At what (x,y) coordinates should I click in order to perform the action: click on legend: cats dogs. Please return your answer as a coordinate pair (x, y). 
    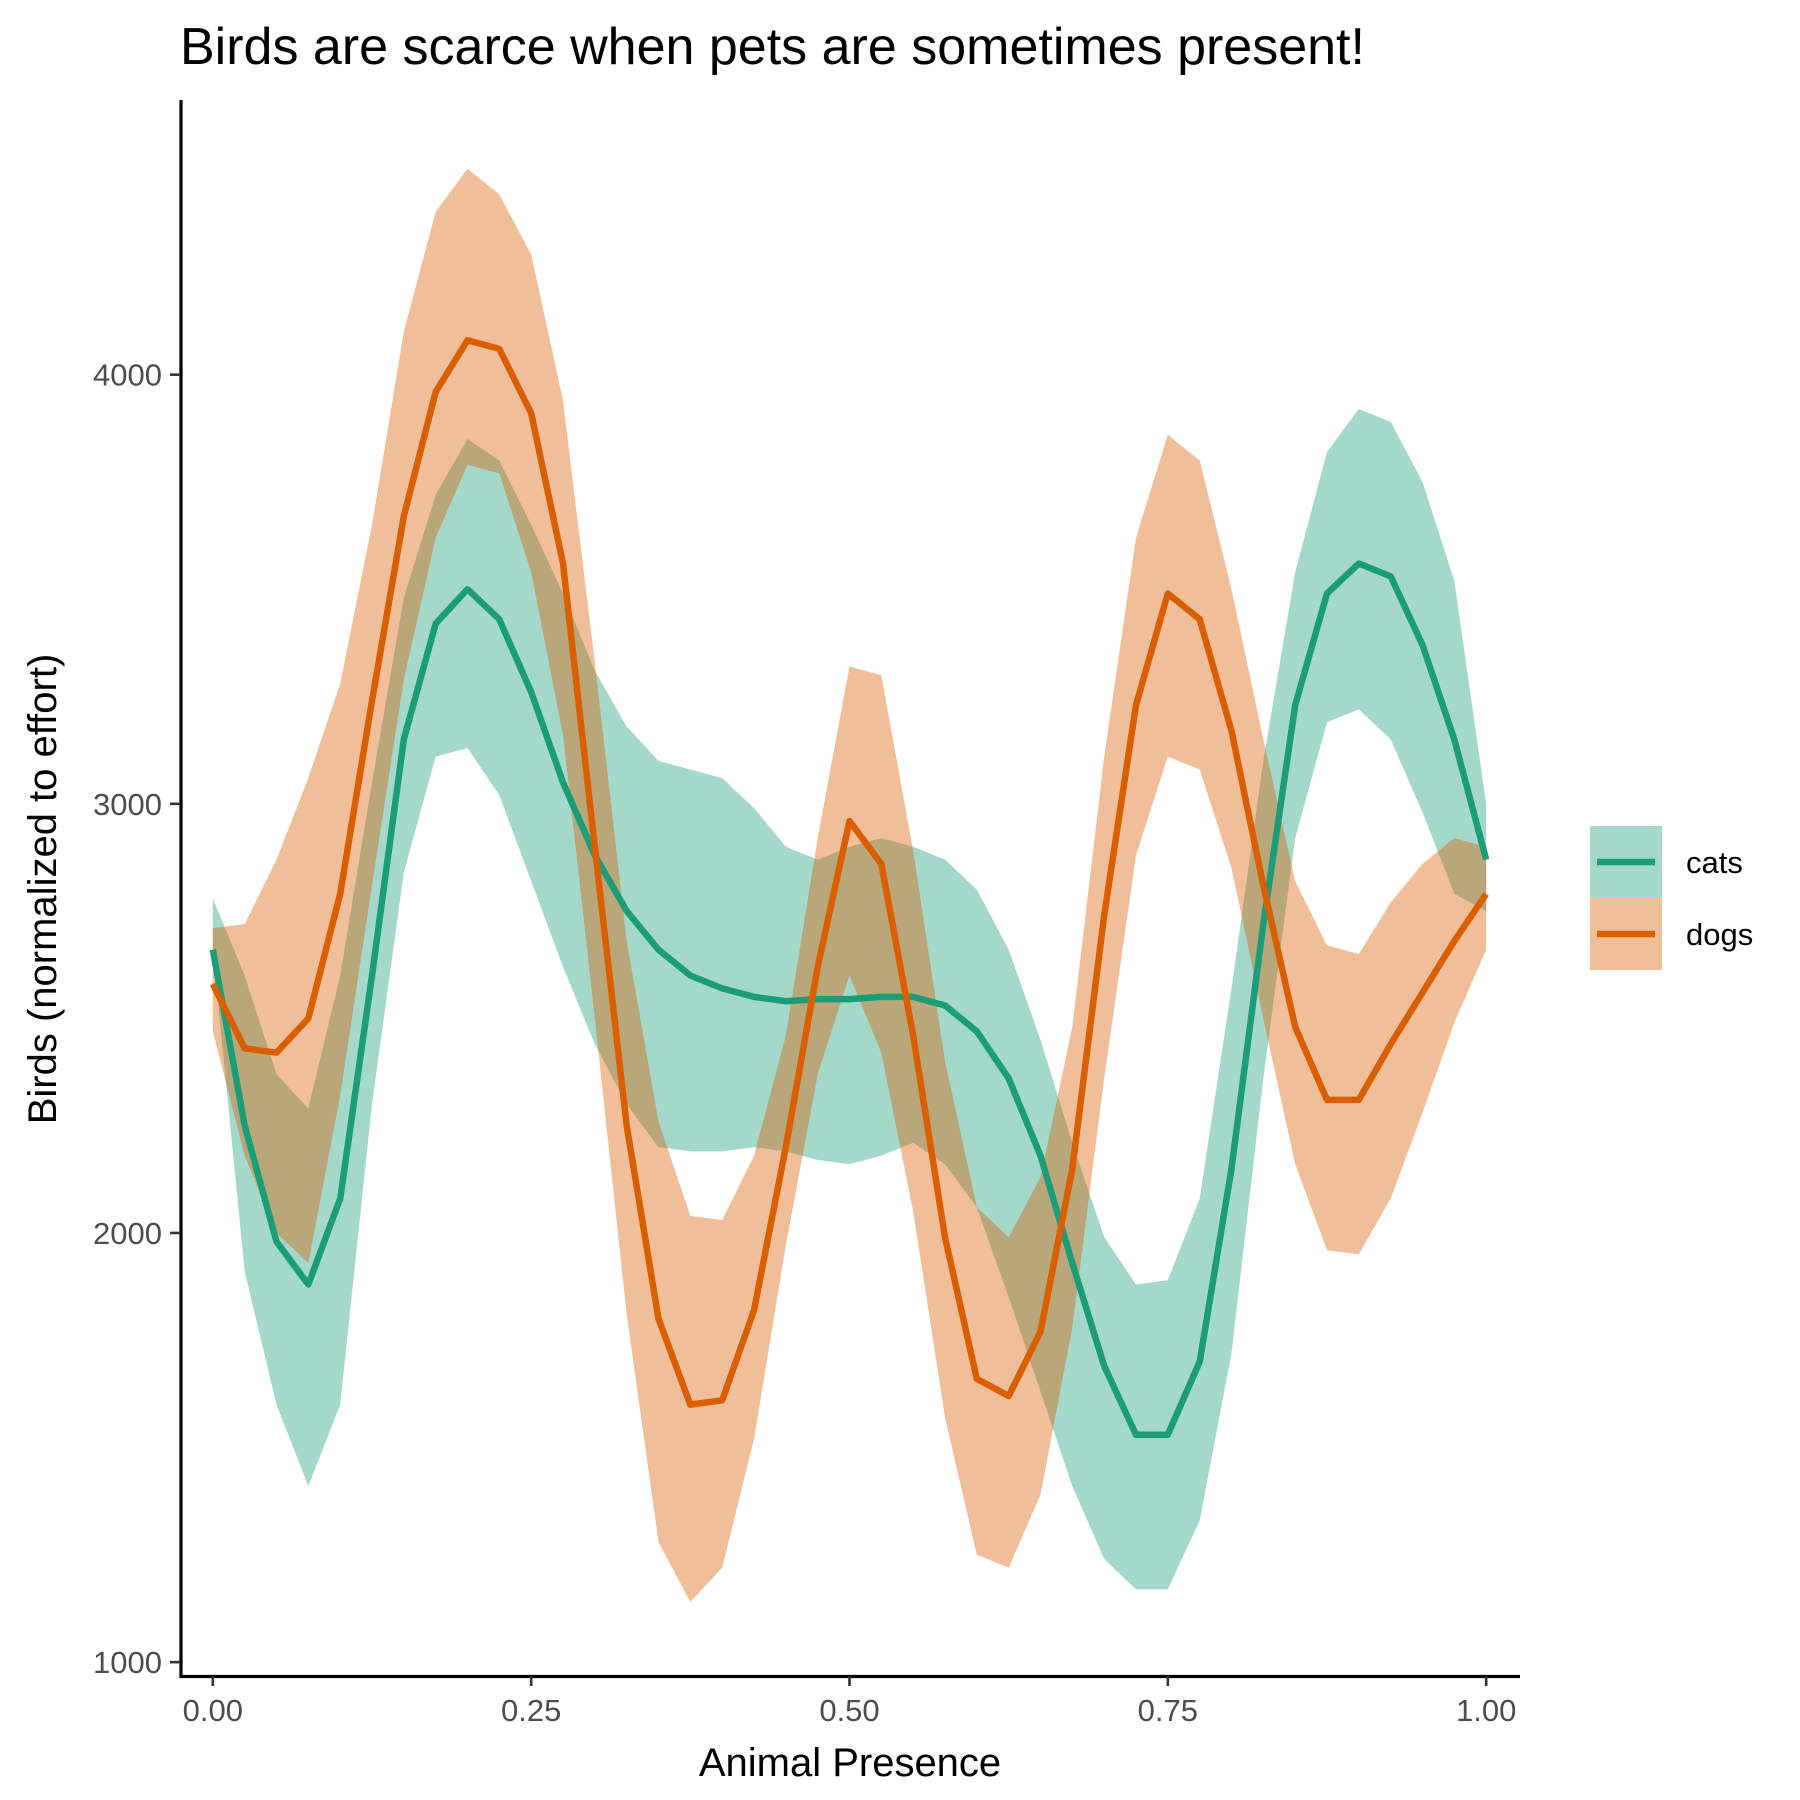
    Looking at the image, I should click on (1671, 898).